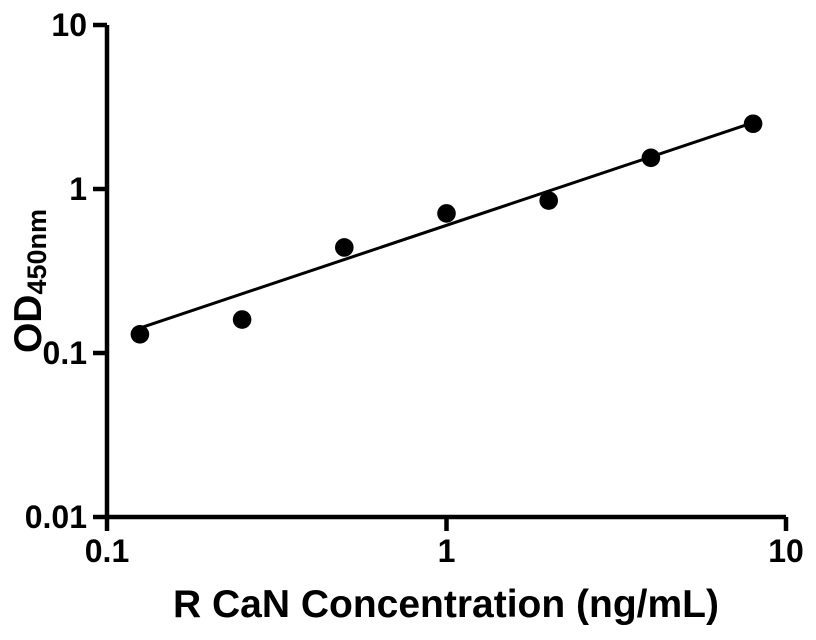 The image size is (816, 640). Describe the element at coordinates (786, 551) in the screenshot. I see `x-tick-label: 10` at that location.